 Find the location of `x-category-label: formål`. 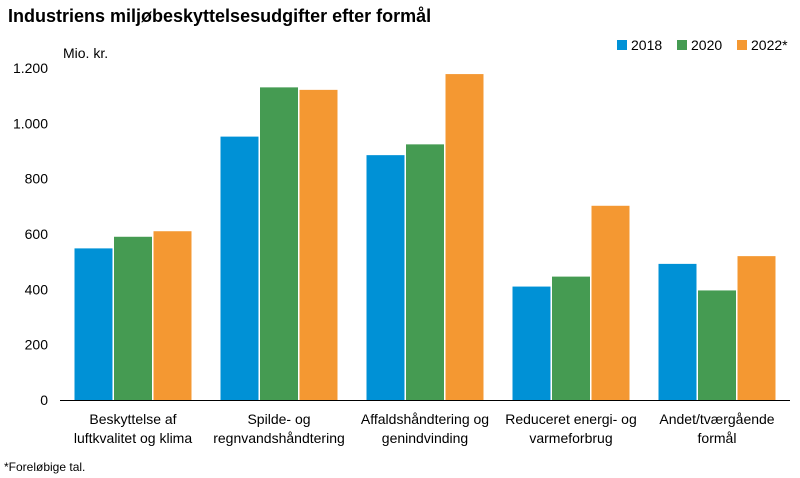

x-category-label: formål is located at coordinates (717, 438).